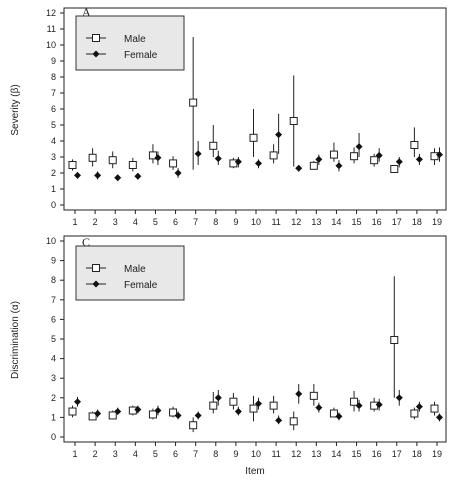  Describe the element at coordinates (175, 454) in the screenshot. I see `panel-c-x-tick-label: 6` at that location.